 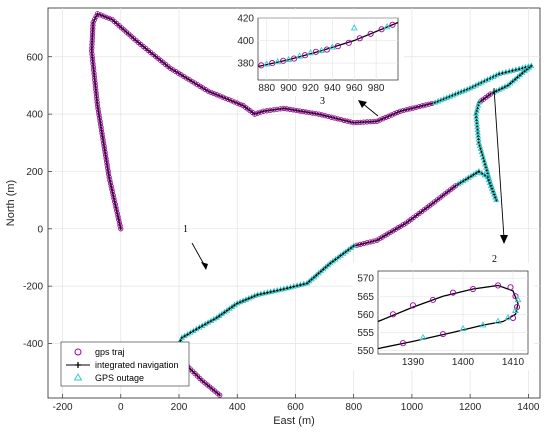 What do you see at coordinates (365, 351) in the screenshot?
I see `inset-y-tick-label: 550` at bounding box center [365, 351].